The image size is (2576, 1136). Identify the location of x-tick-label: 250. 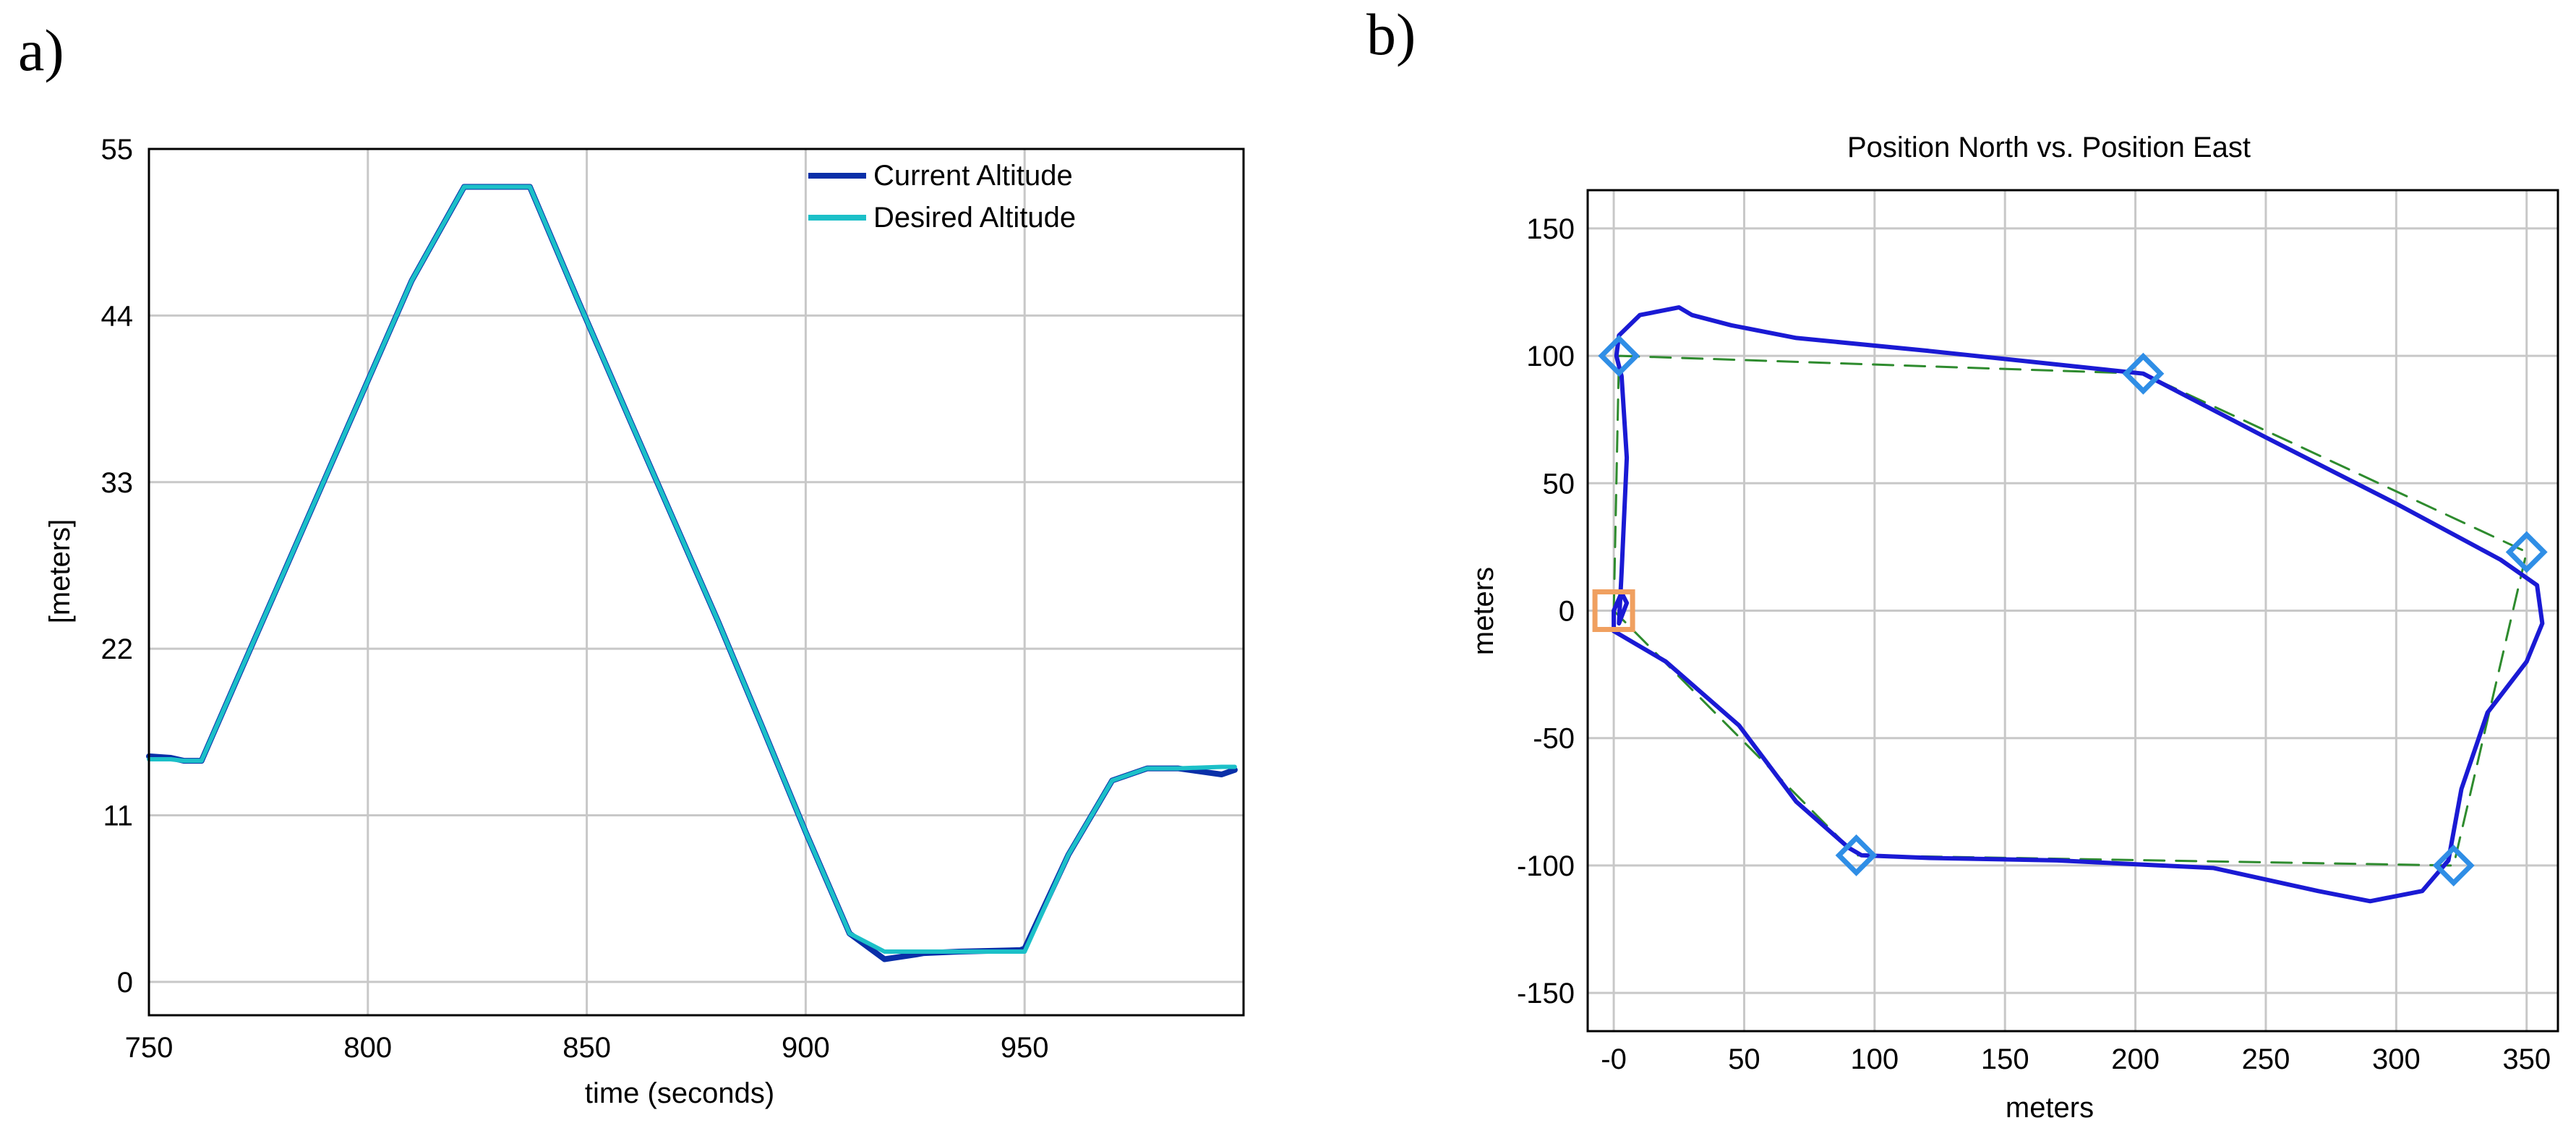
(2266, 1059).